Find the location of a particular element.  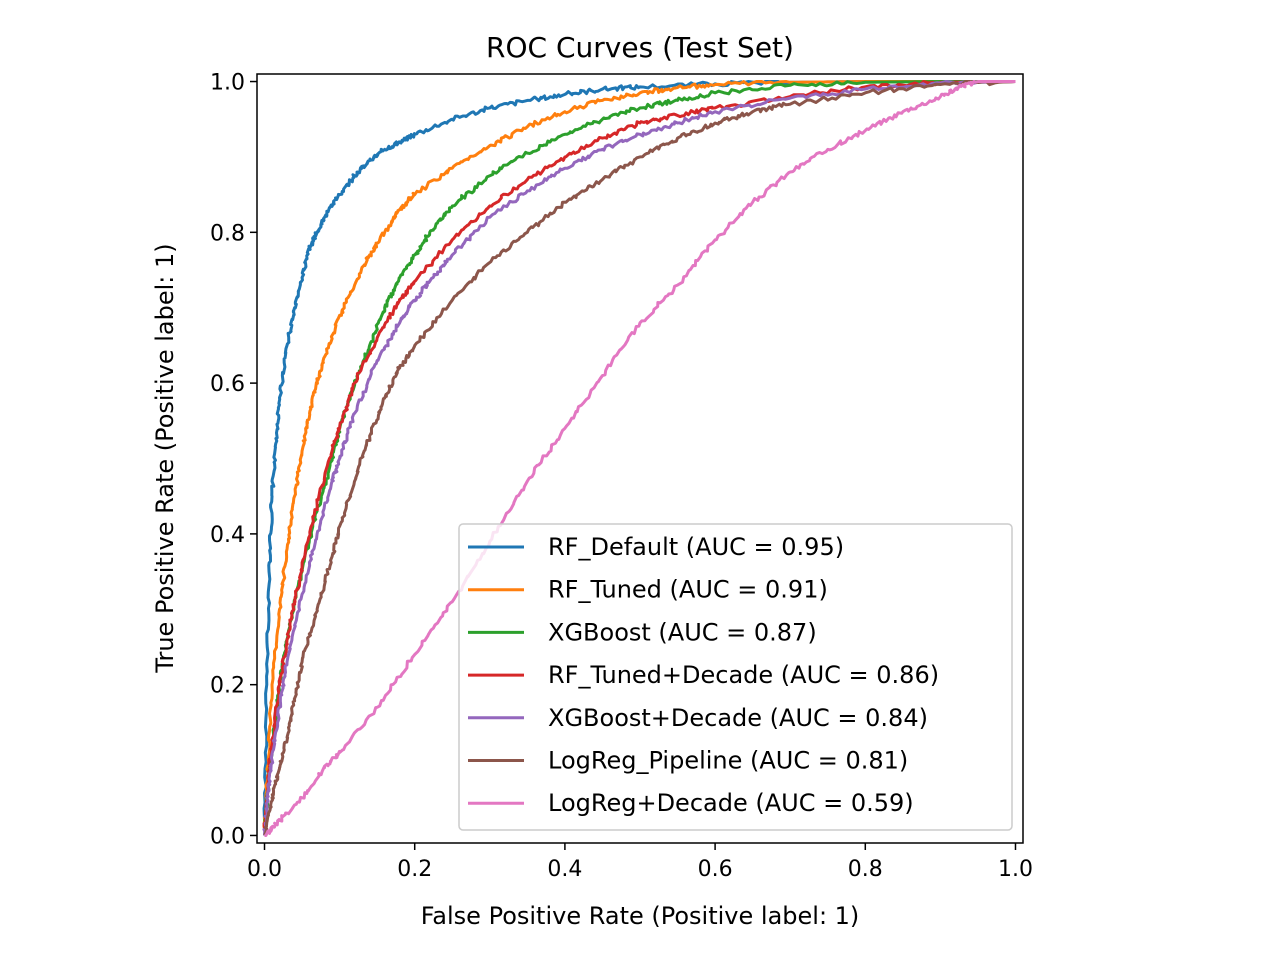

legend-item: RF_Default (AUC = 0.95) is located at coordinates (656, 547).